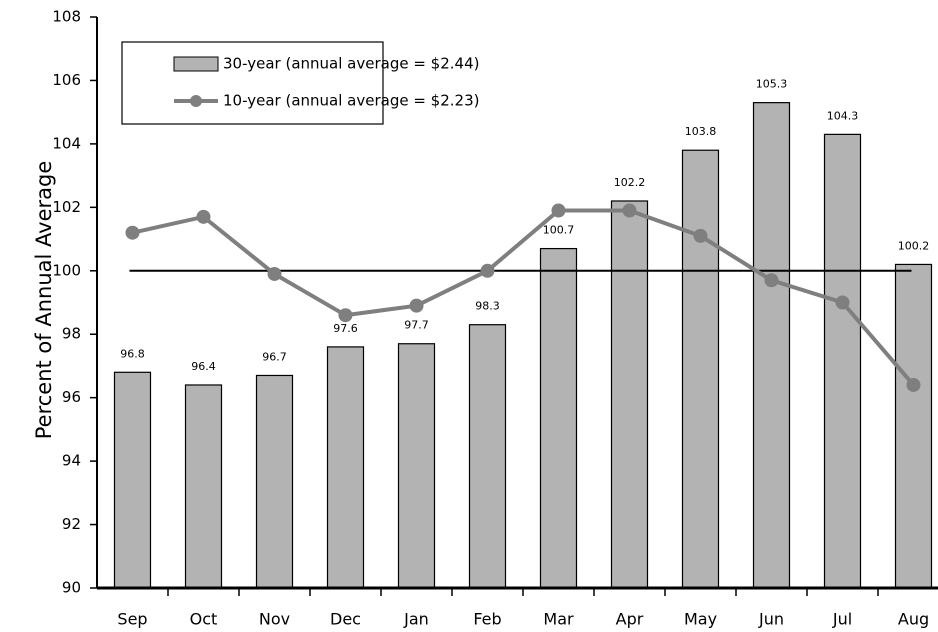 This screenshot has width=938, height=632. I want to click on value-label: 103.8, so click(701, 131).